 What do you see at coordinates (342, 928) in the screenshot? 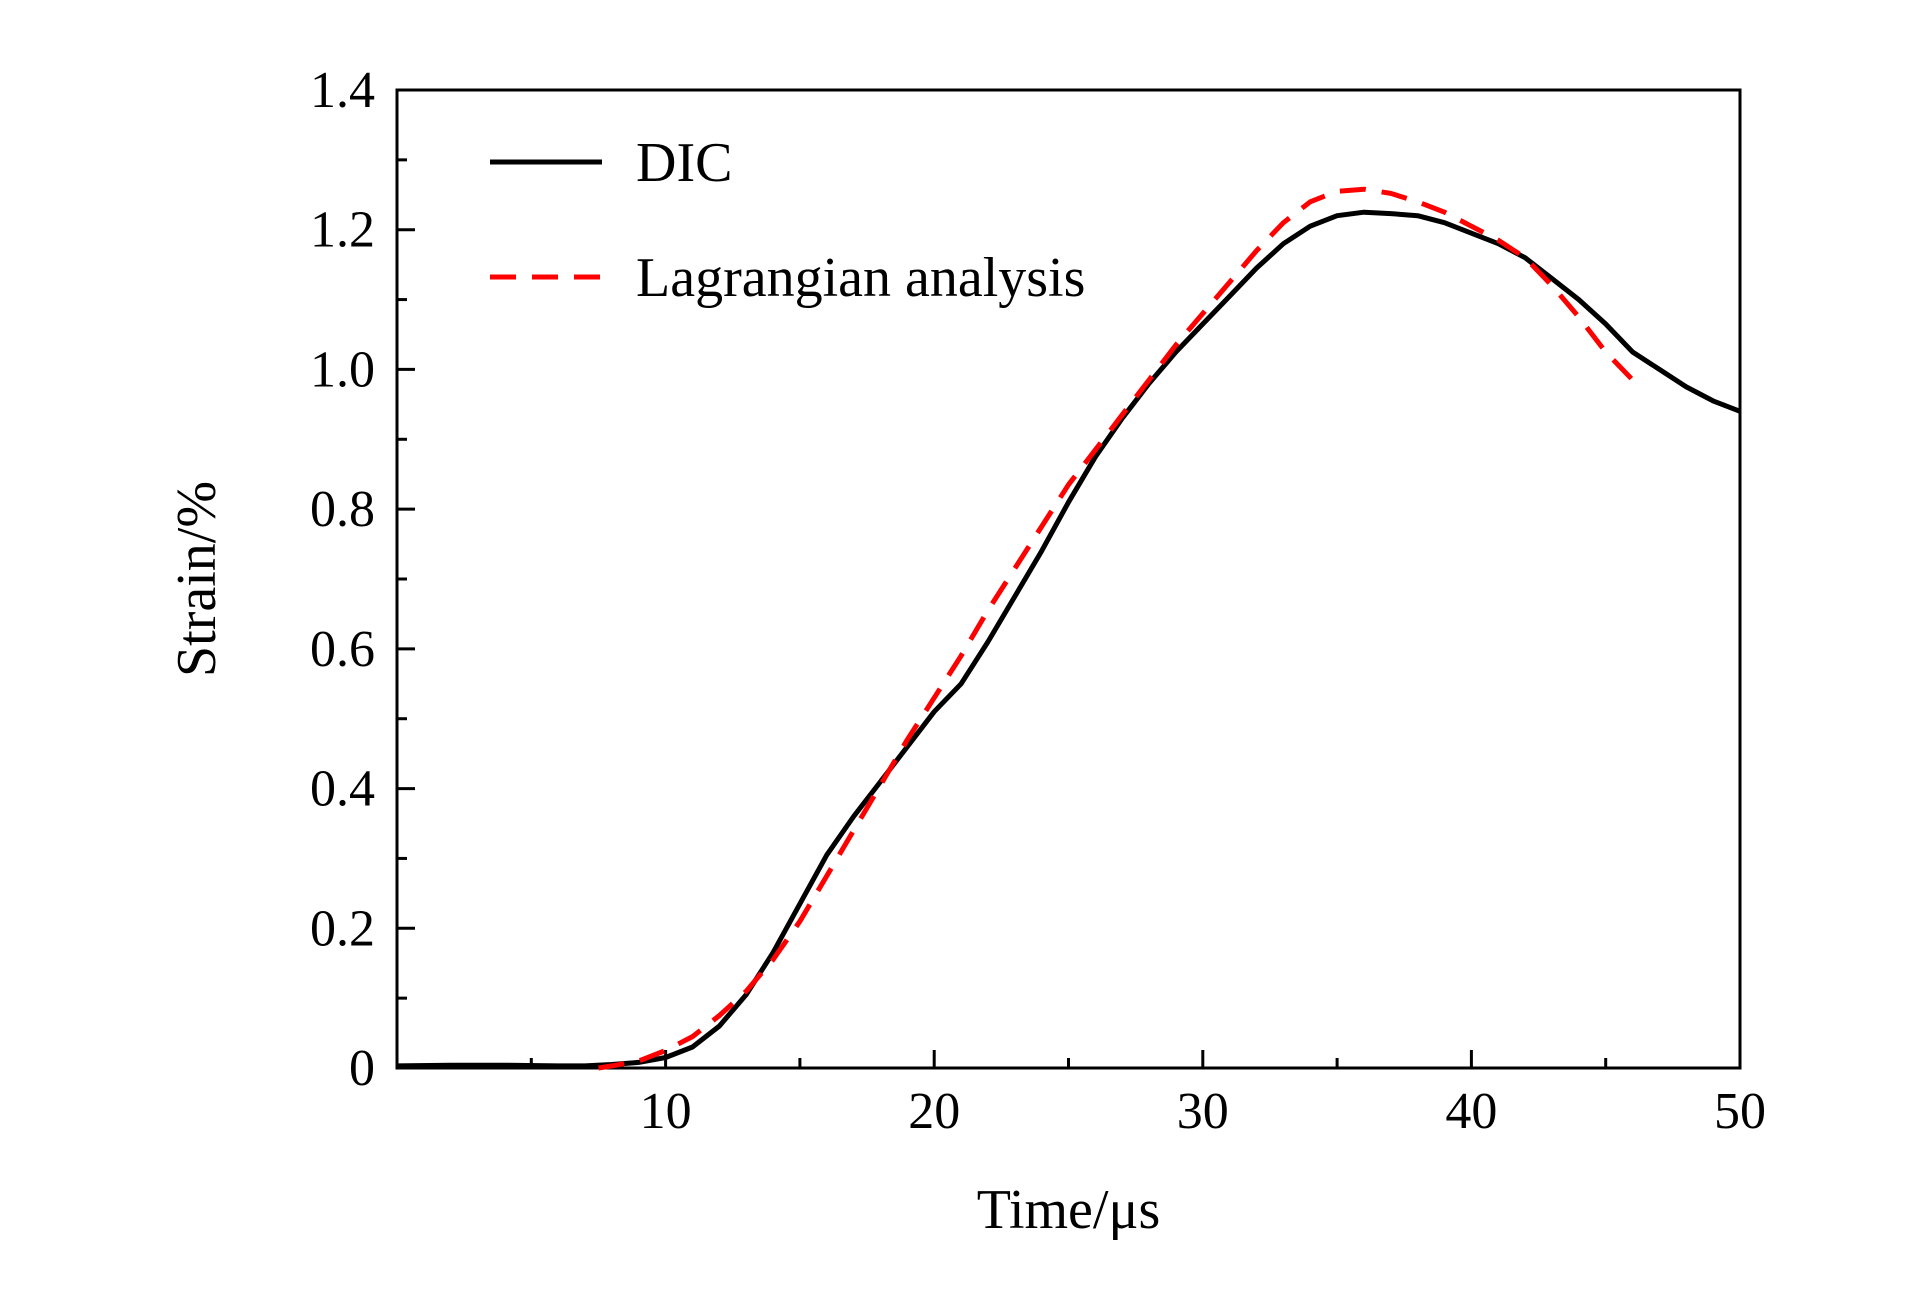
I see `y-tick-label: 0.2` at bounding box center [342, 928].